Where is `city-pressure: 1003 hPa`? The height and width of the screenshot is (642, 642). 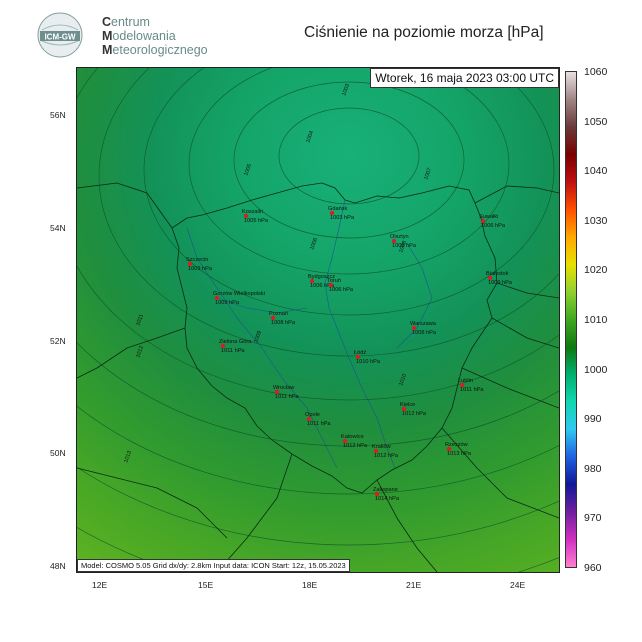
city-pressure: 1003 hPa is located at coordinates (342, 218).